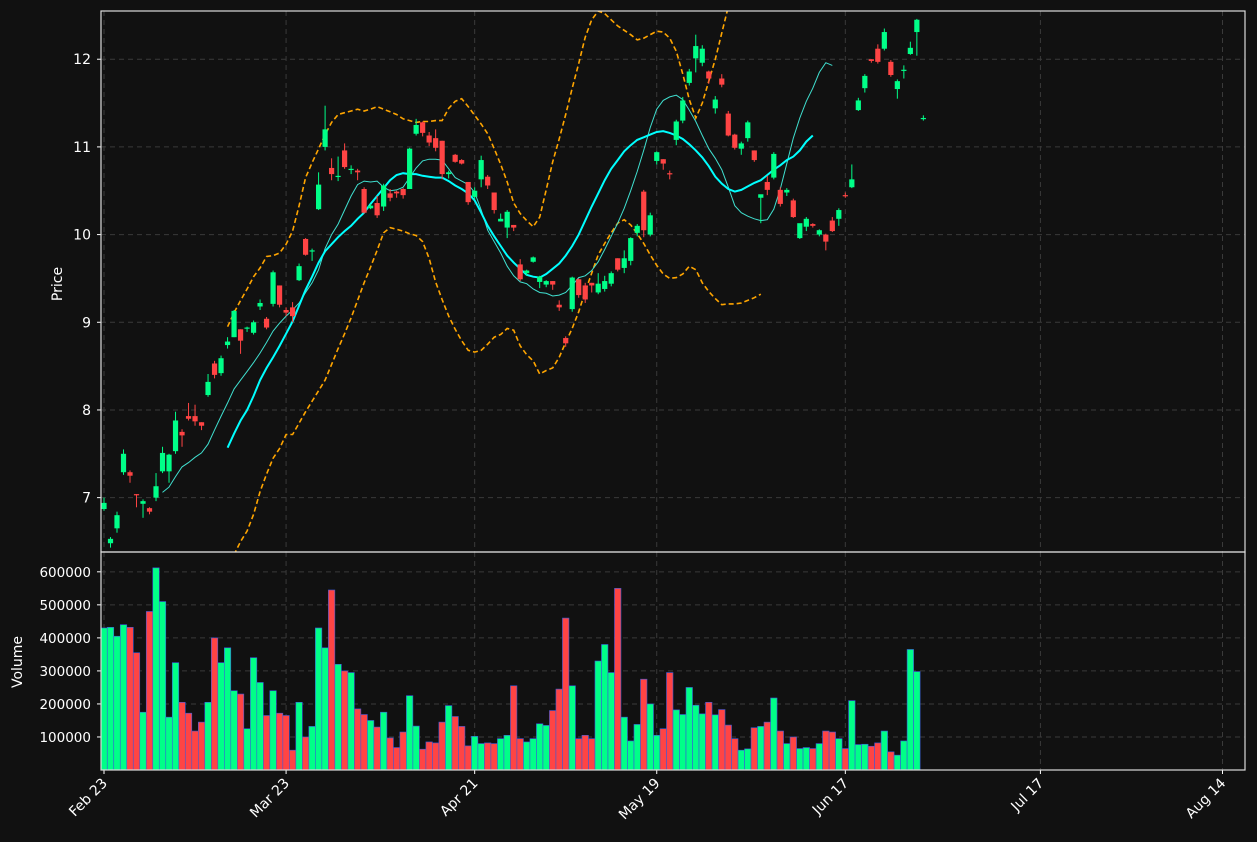 This screenshot has width=1257, height=842. I want to click on volume-tick-label: 100000, so click(65, 738).